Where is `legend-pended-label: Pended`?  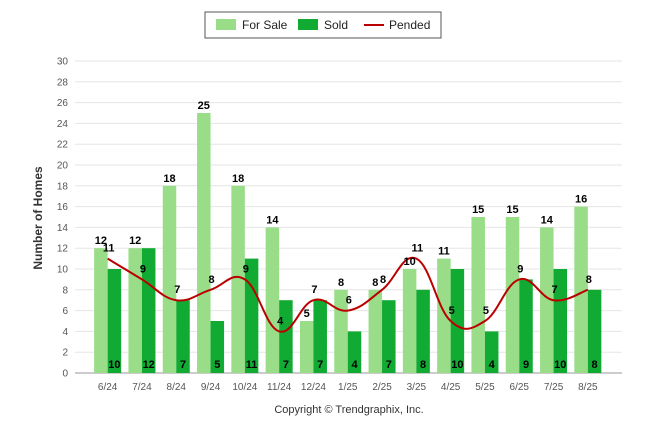
legend-pended-label: Pended is located at coordinates (409, 25).